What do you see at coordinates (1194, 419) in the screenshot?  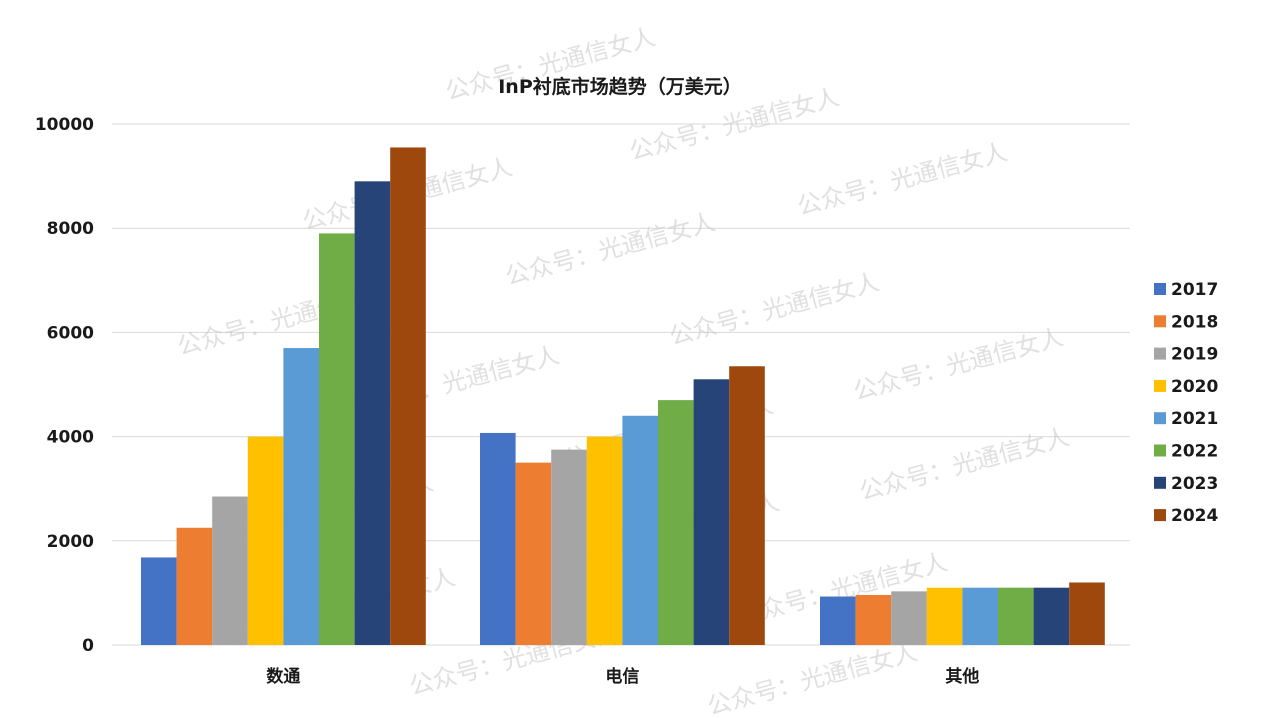 I see `legend-label: 2021` at bounding box center [1194, 419].